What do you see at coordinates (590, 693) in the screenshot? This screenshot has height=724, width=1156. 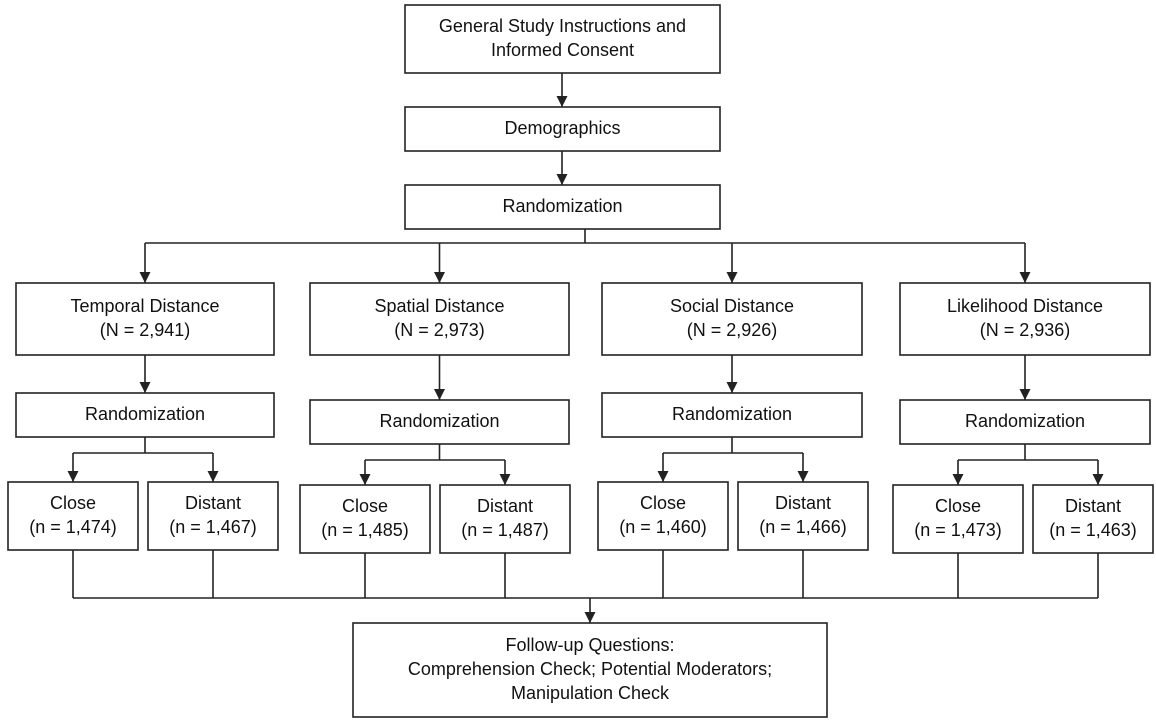 I see `follow-up-box-text: Manipulation Check` at bounding box center [590, 693].